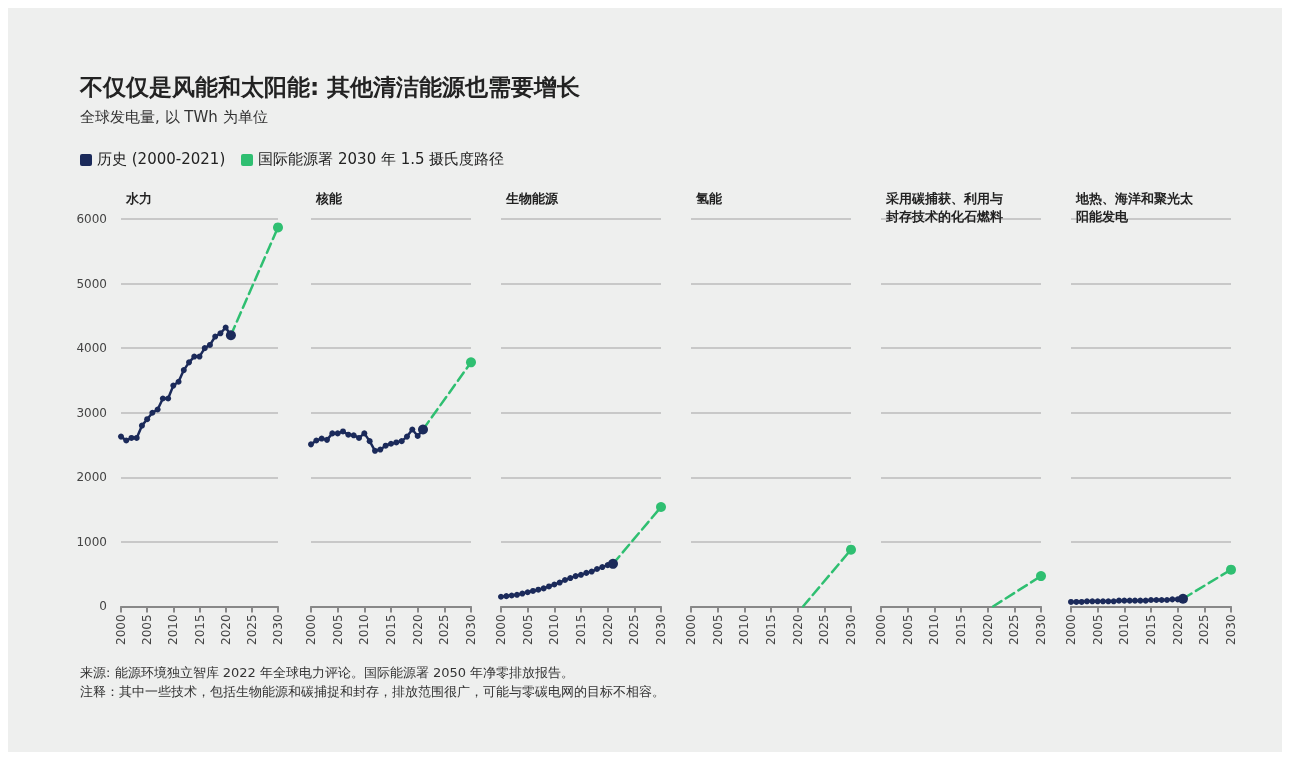  Describe the element at coordinates (372, 692) in the screenshot. I see `text: 注释：其中一些技术，包括生物能源和碳捕捉和封存，排放范围很广，可能与零碳电网的目标不相容。` at that location.